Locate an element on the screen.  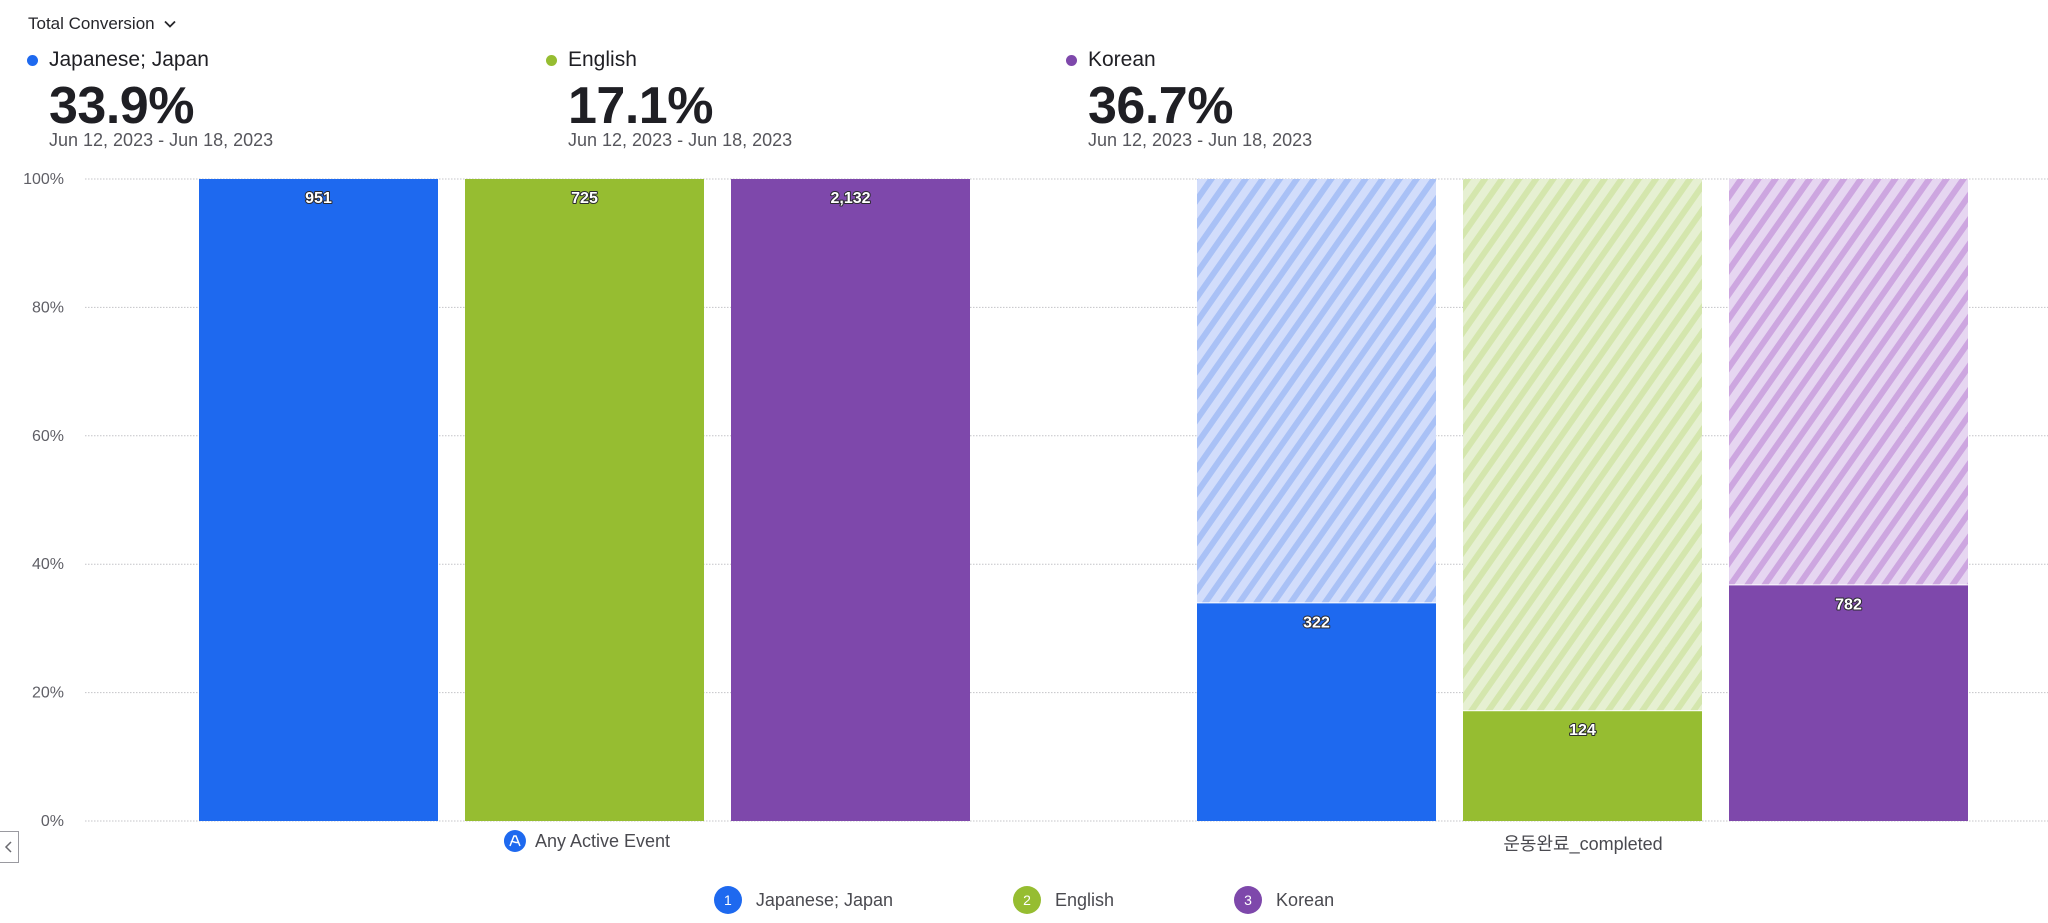
legend-item-japanese: 1 Japanese; Japan is located at coordinates (803, 900).